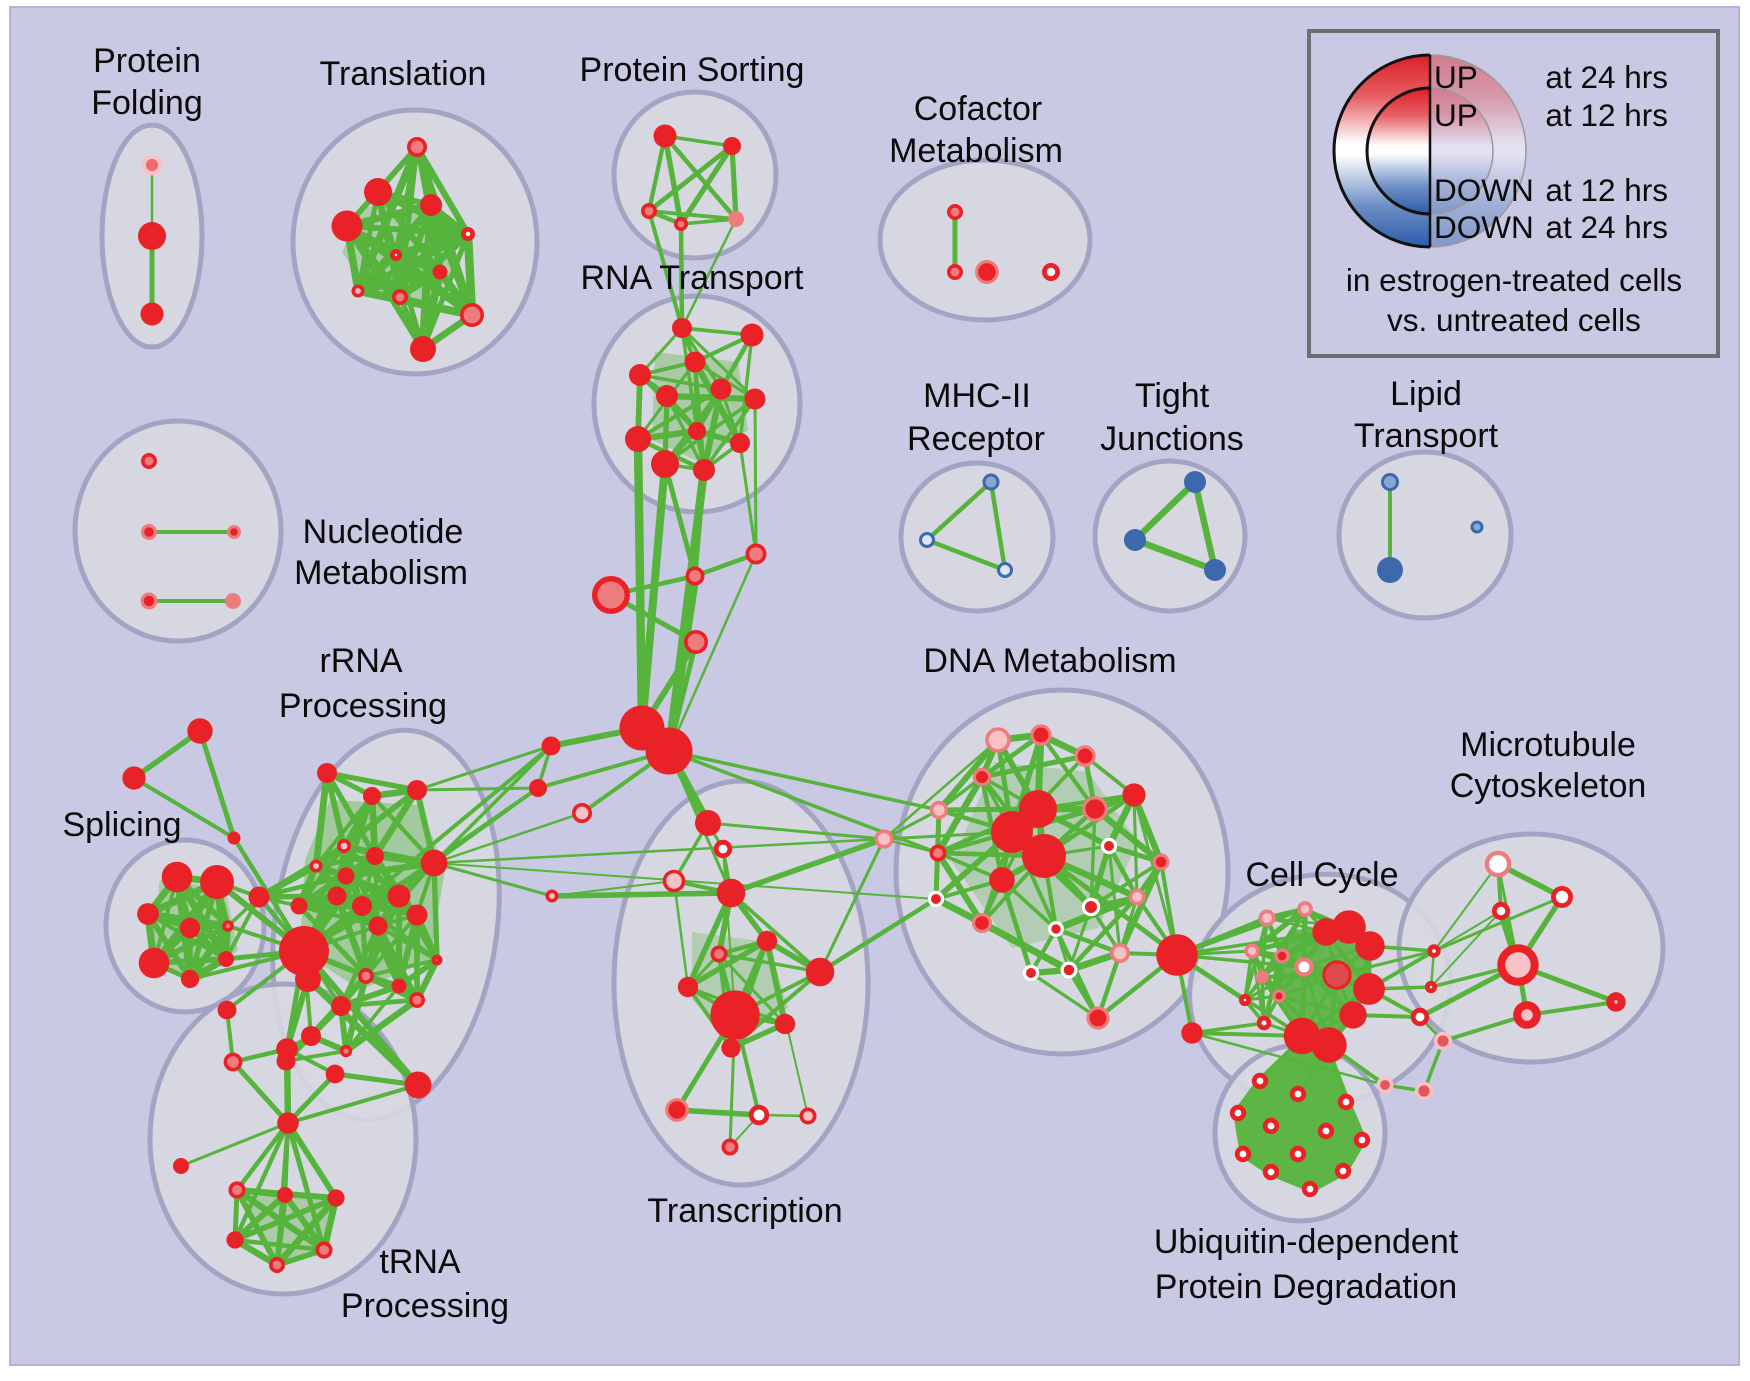 The height and width of the screenshot is (1381, 1750). What do you see at coordinates (121, 825) in the screenshot?
I see `svg-text: Splicing` at bounding box center [121, 825].